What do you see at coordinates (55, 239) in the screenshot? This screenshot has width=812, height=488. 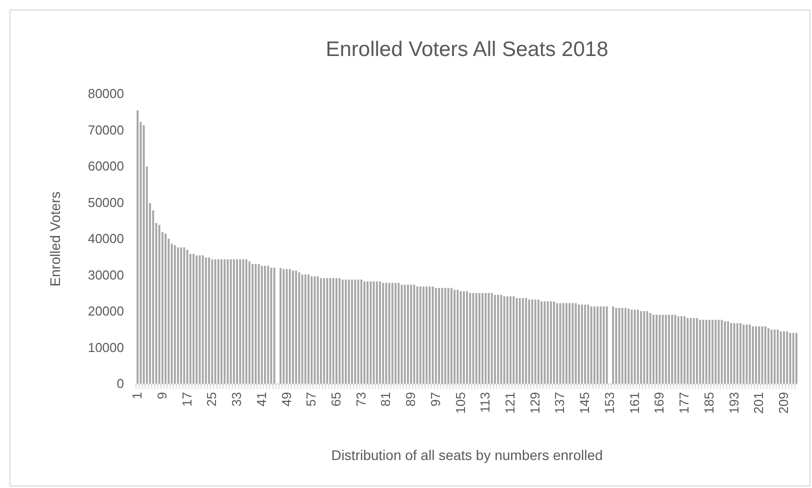 I see `y-axis-title: Enrolled Voters` at bounding box center [55, 239].